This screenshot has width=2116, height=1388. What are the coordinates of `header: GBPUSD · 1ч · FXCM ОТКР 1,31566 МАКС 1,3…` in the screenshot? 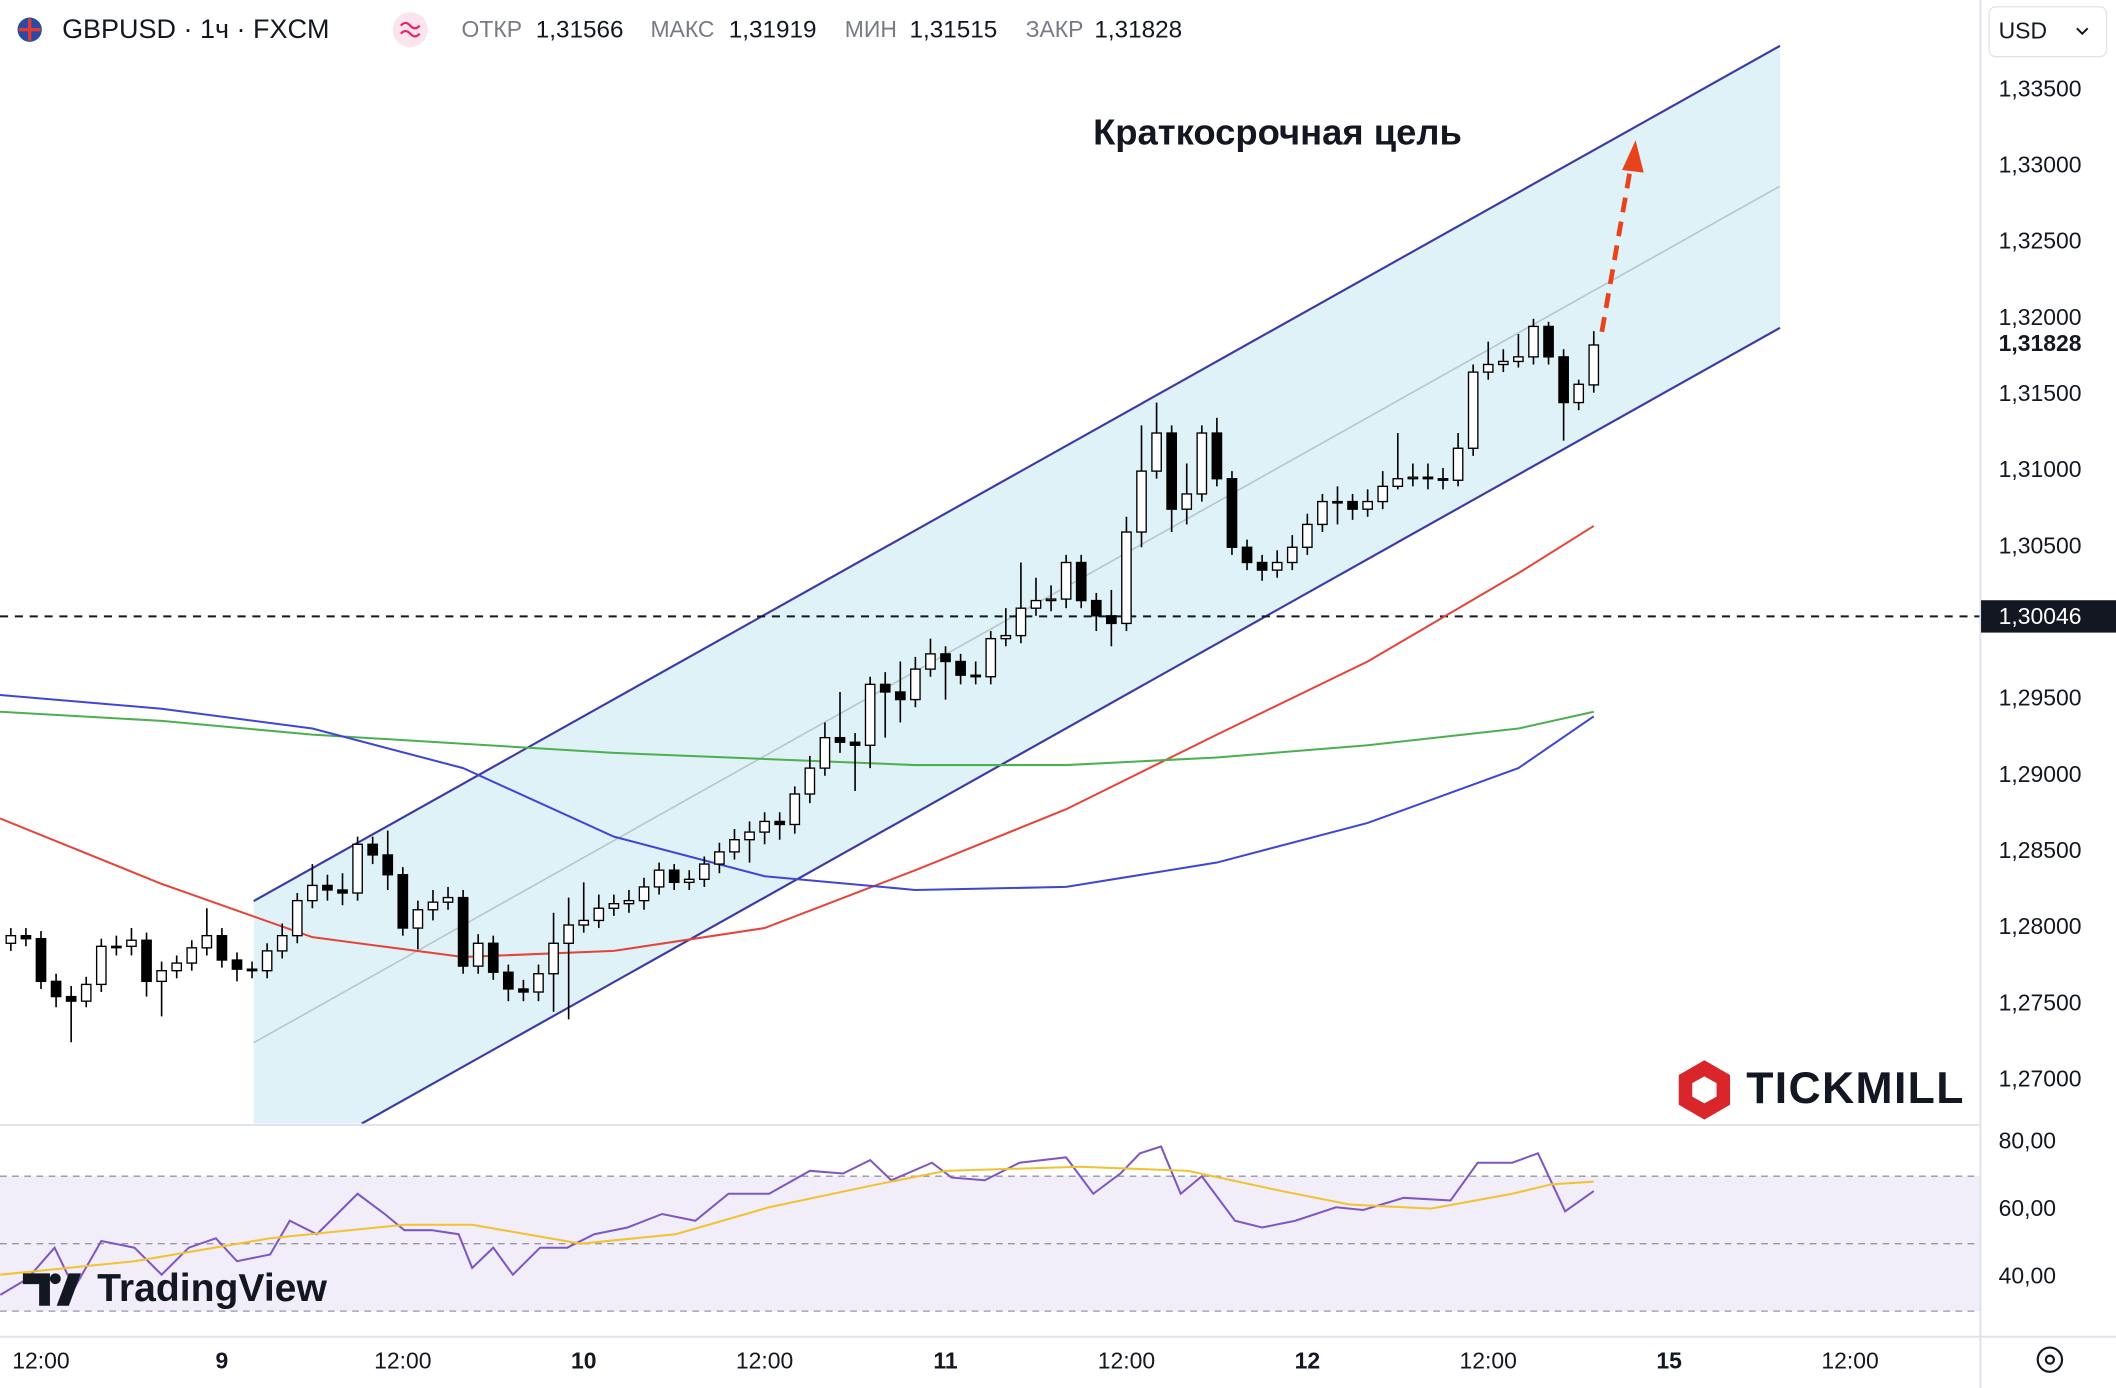 It's located at (599, 30).